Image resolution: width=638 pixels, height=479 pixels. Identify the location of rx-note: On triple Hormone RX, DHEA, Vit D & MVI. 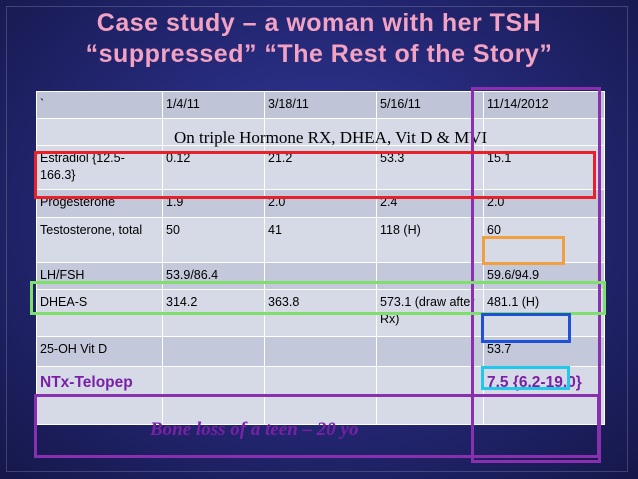
(331, 137).